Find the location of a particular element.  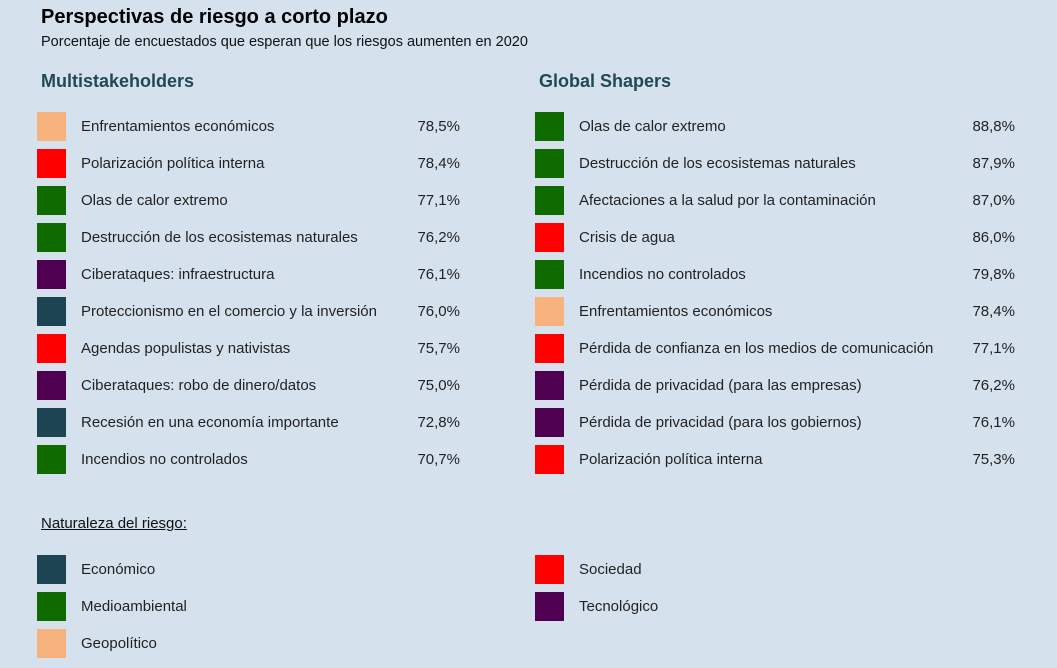

legend-label: Económico is located at coordinates (118, 569).